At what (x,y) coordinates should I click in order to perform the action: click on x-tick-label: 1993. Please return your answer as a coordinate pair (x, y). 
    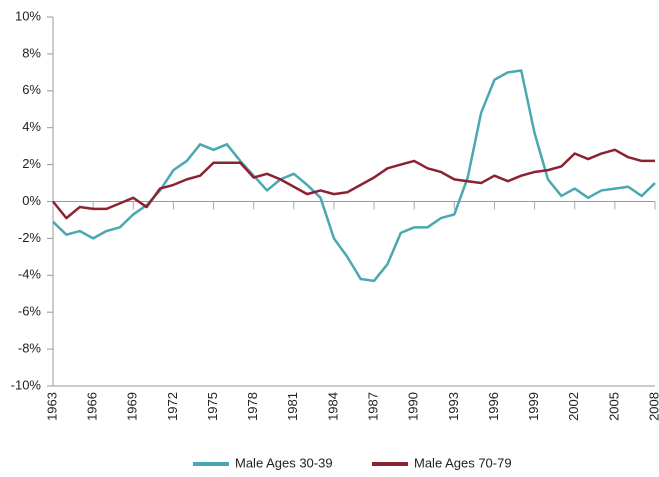
    Looking at the image, I should click on (453, 406).